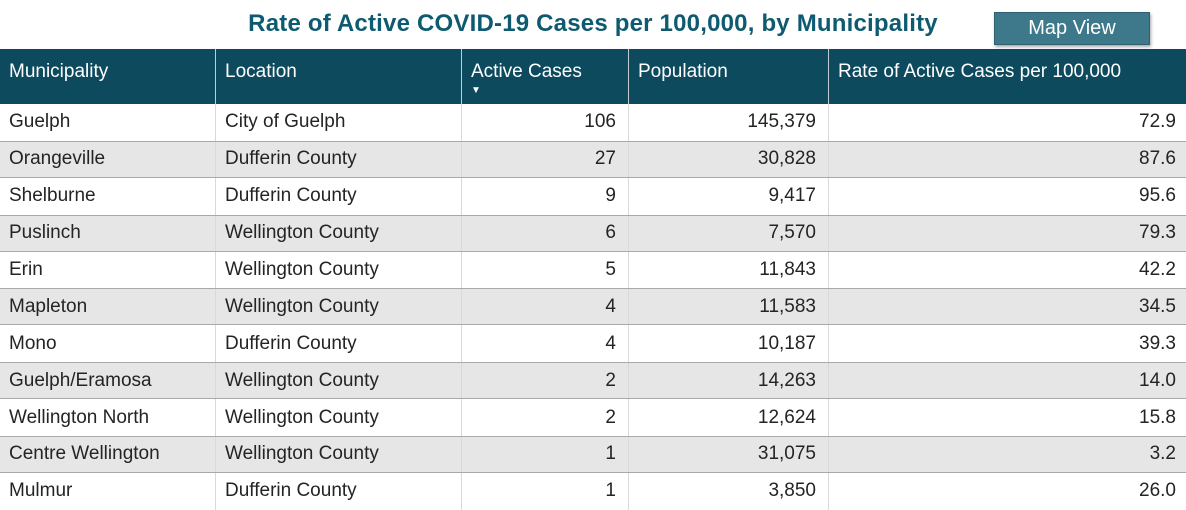 The height and width of the screenshot is (510, 1186). I want to click on cell-municipality: Orangeville, so click(57, 159).